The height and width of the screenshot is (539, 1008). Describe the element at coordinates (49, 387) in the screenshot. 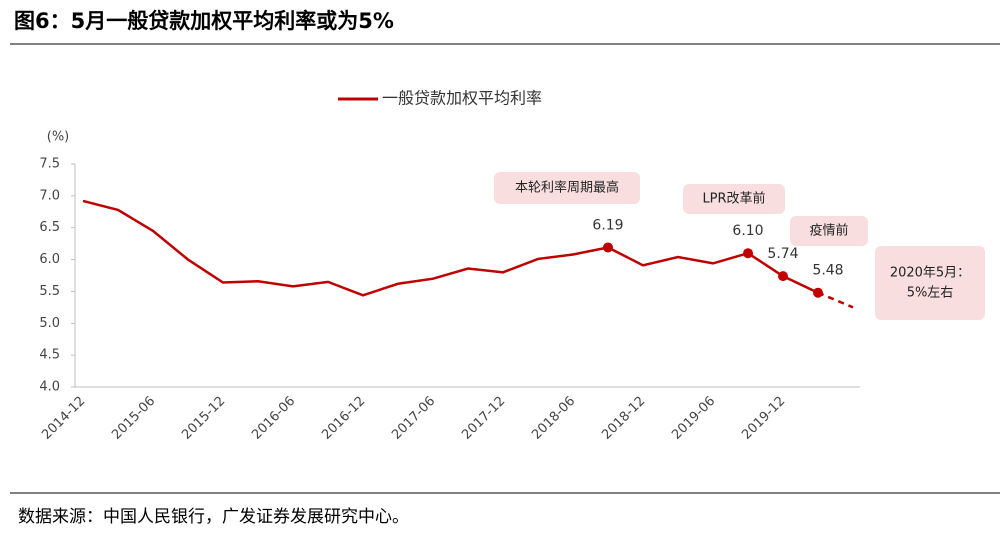

I see `y-tick-label: 4.0` at that location.